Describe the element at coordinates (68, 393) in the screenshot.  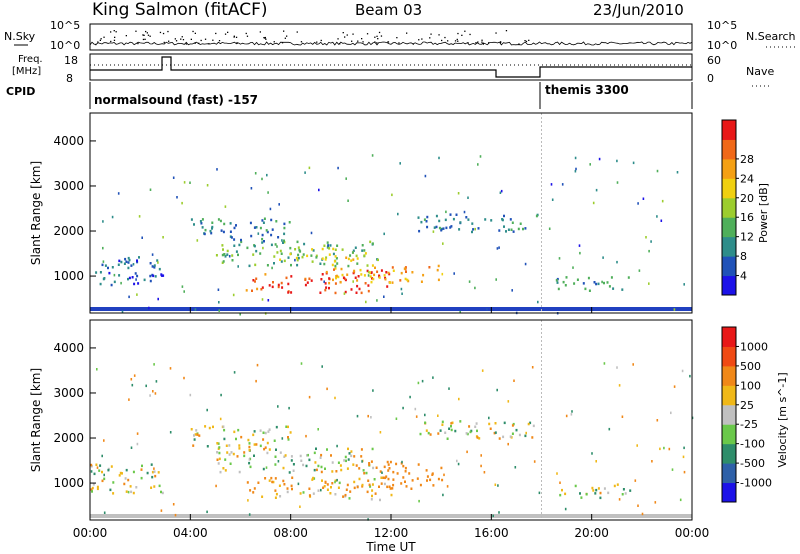
I see `y-tick-label: 3000` at that location.